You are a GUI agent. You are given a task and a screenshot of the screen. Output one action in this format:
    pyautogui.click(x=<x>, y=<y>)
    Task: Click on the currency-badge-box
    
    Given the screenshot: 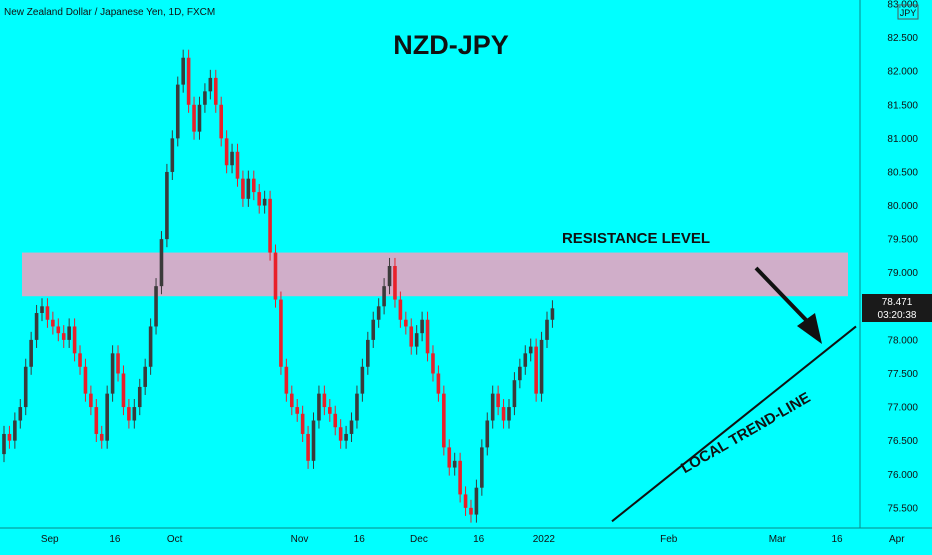 What is the action you would take?
    pyautogui.click(x=908, y=12)
    